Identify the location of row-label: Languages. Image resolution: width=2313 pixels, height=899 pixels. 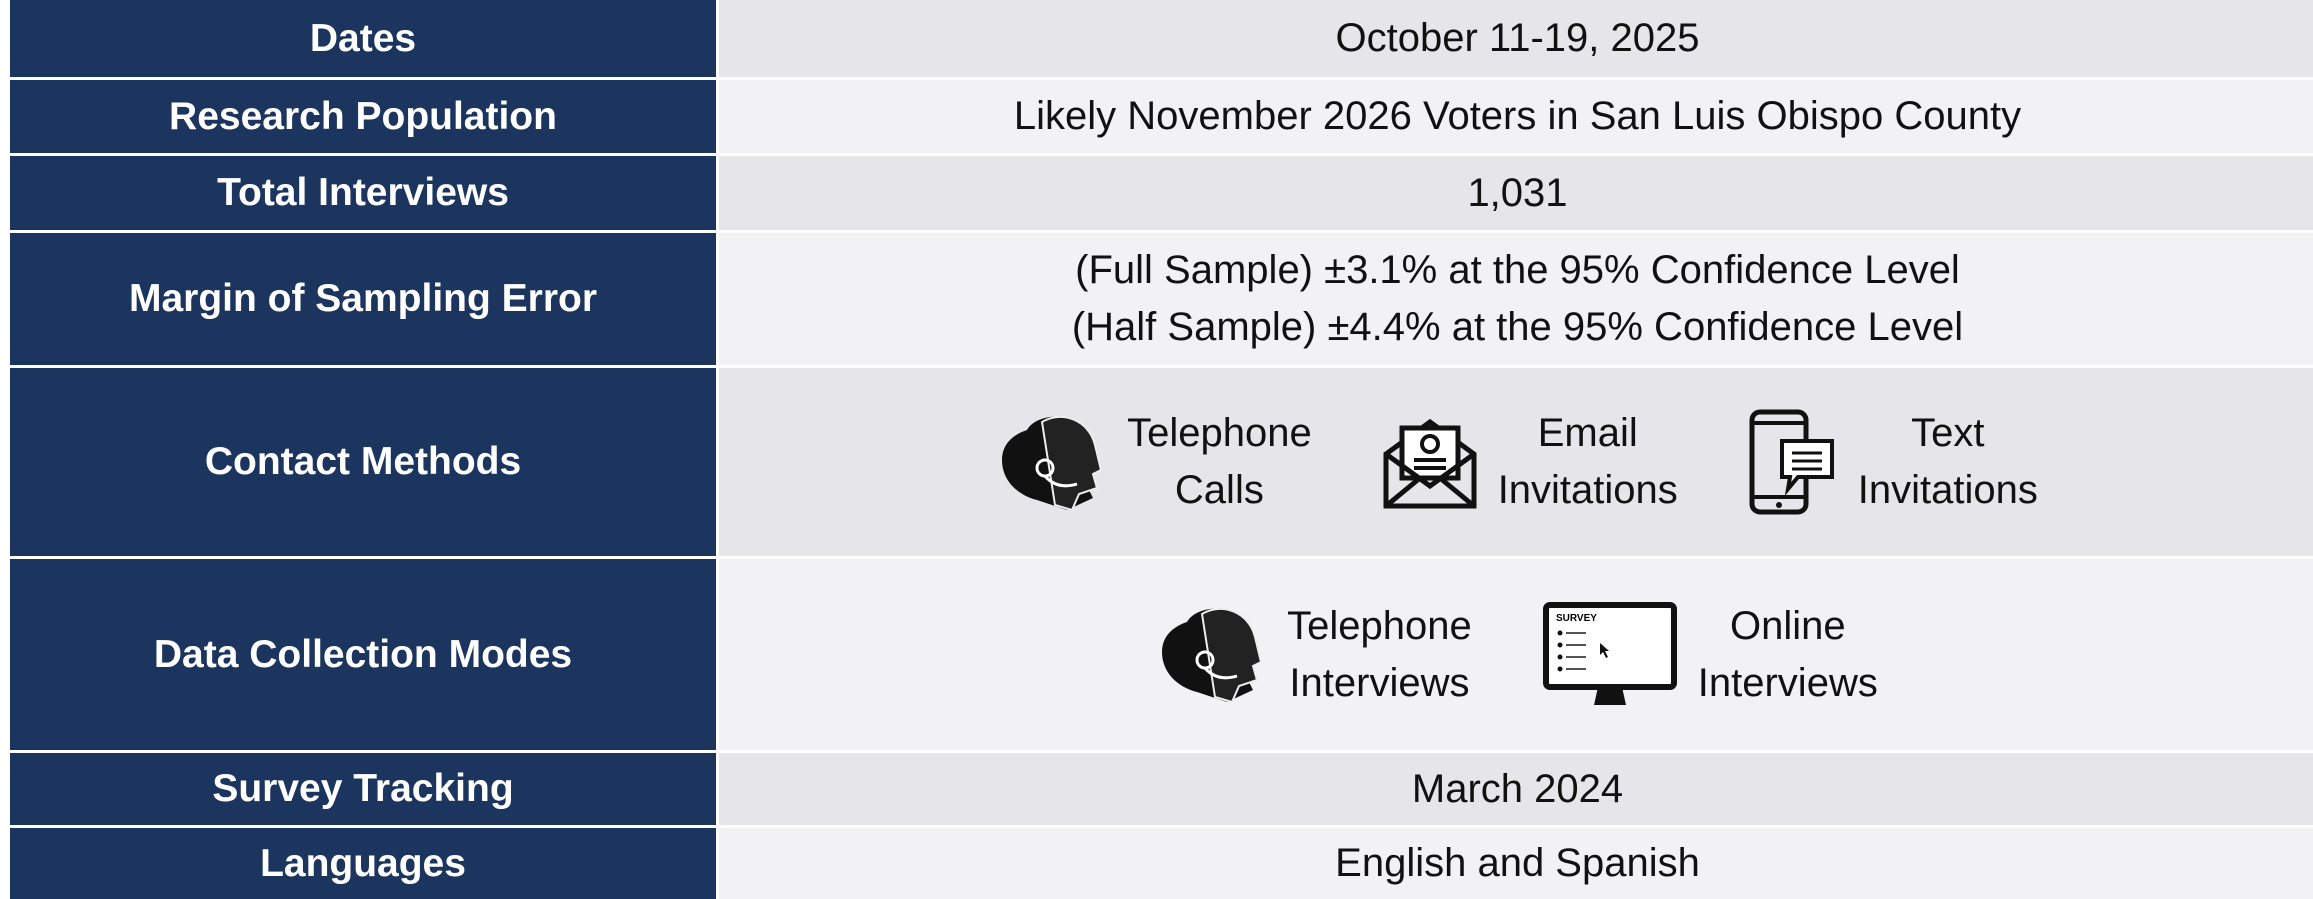
(363, 863).